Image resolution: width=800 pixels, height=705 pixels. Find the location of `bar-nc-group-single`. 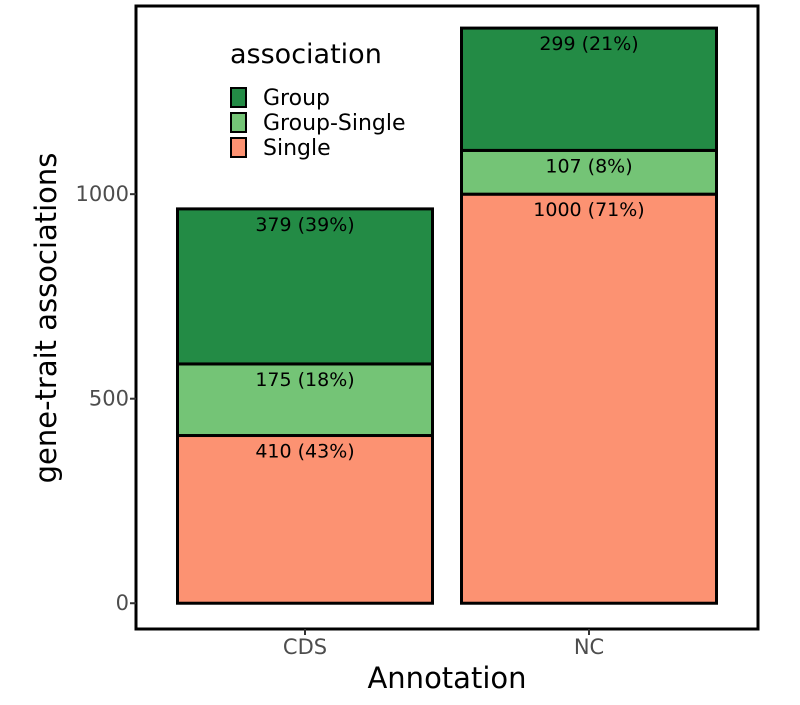

bar-nc-group-single is located at coordinates (589, 172).